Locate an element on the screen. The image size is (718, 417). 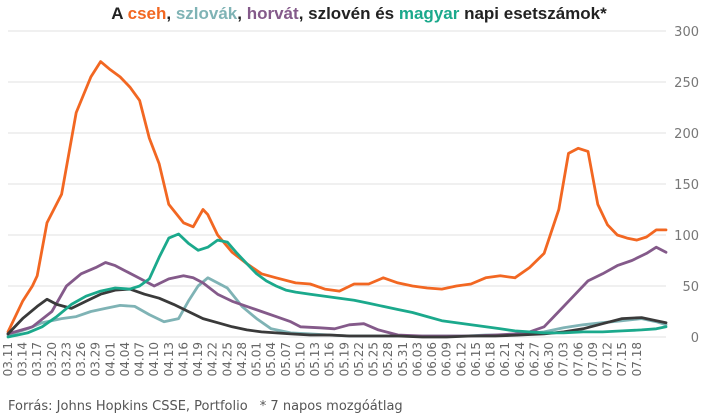
x-tick-label: 05.04 is located at coordinates (271, 359).